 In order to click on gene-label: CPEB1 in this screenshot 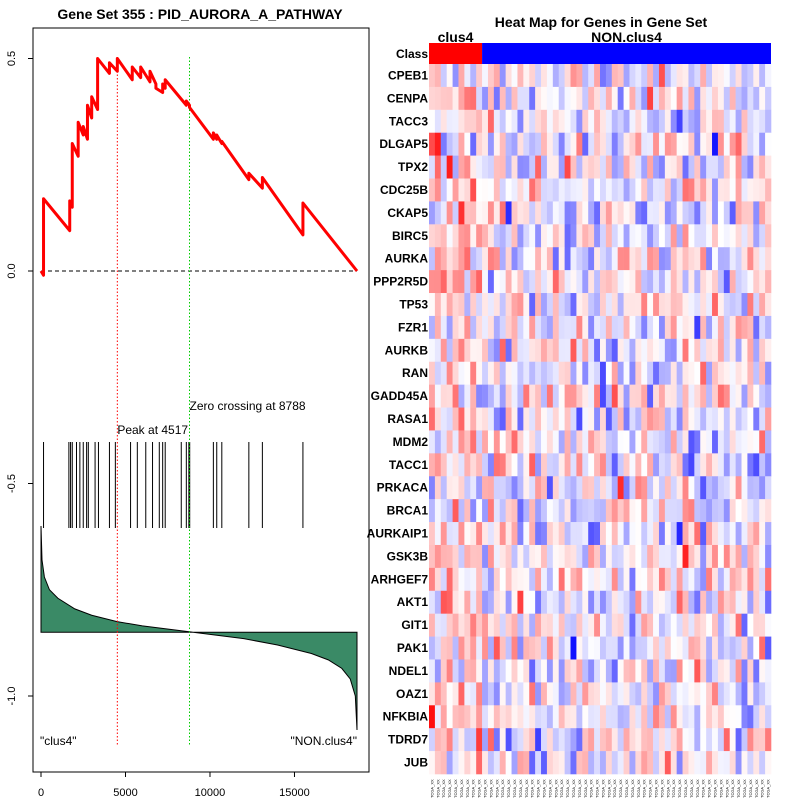, I will do `click(408, 75)`.